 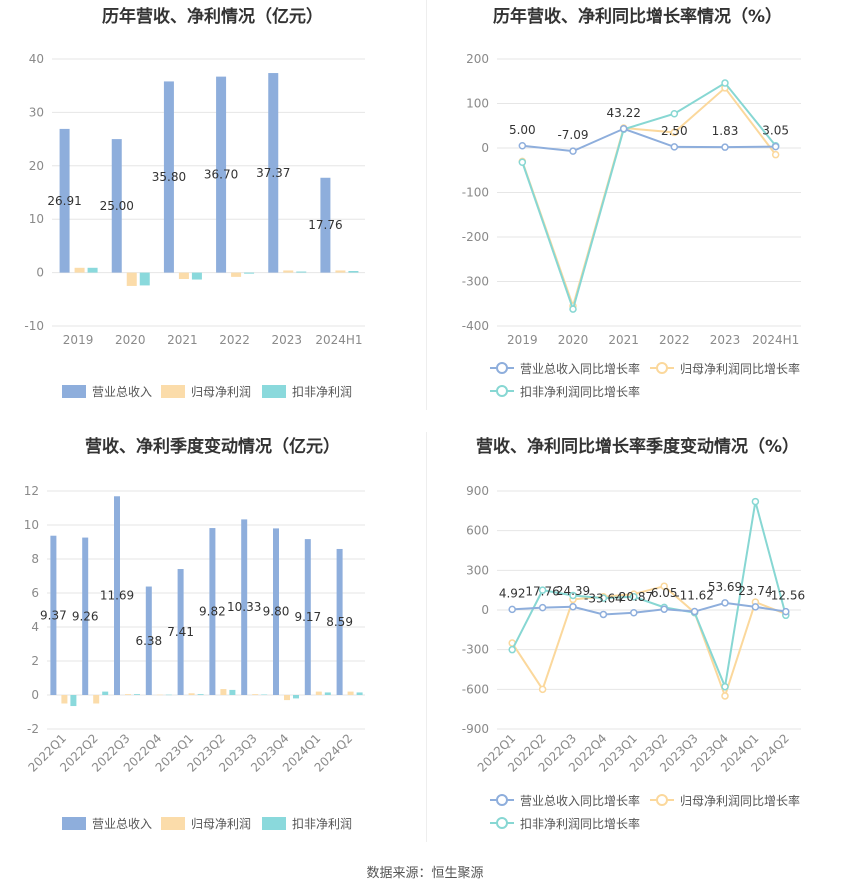 I want to click on y-tick-label: -900, so click(x=475, y=729).